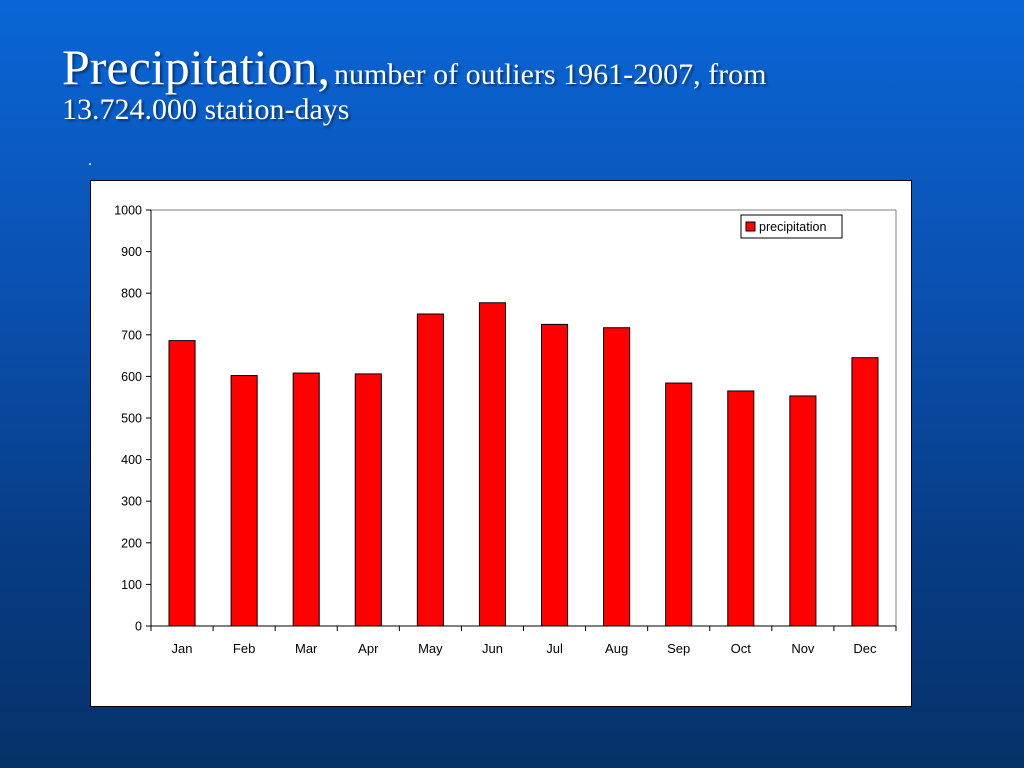 This screenshot has width=1024, height=768. Describe the element at coordinates (196, 67) in the screenshot. I see `title-main: Precipitation,` at that location.